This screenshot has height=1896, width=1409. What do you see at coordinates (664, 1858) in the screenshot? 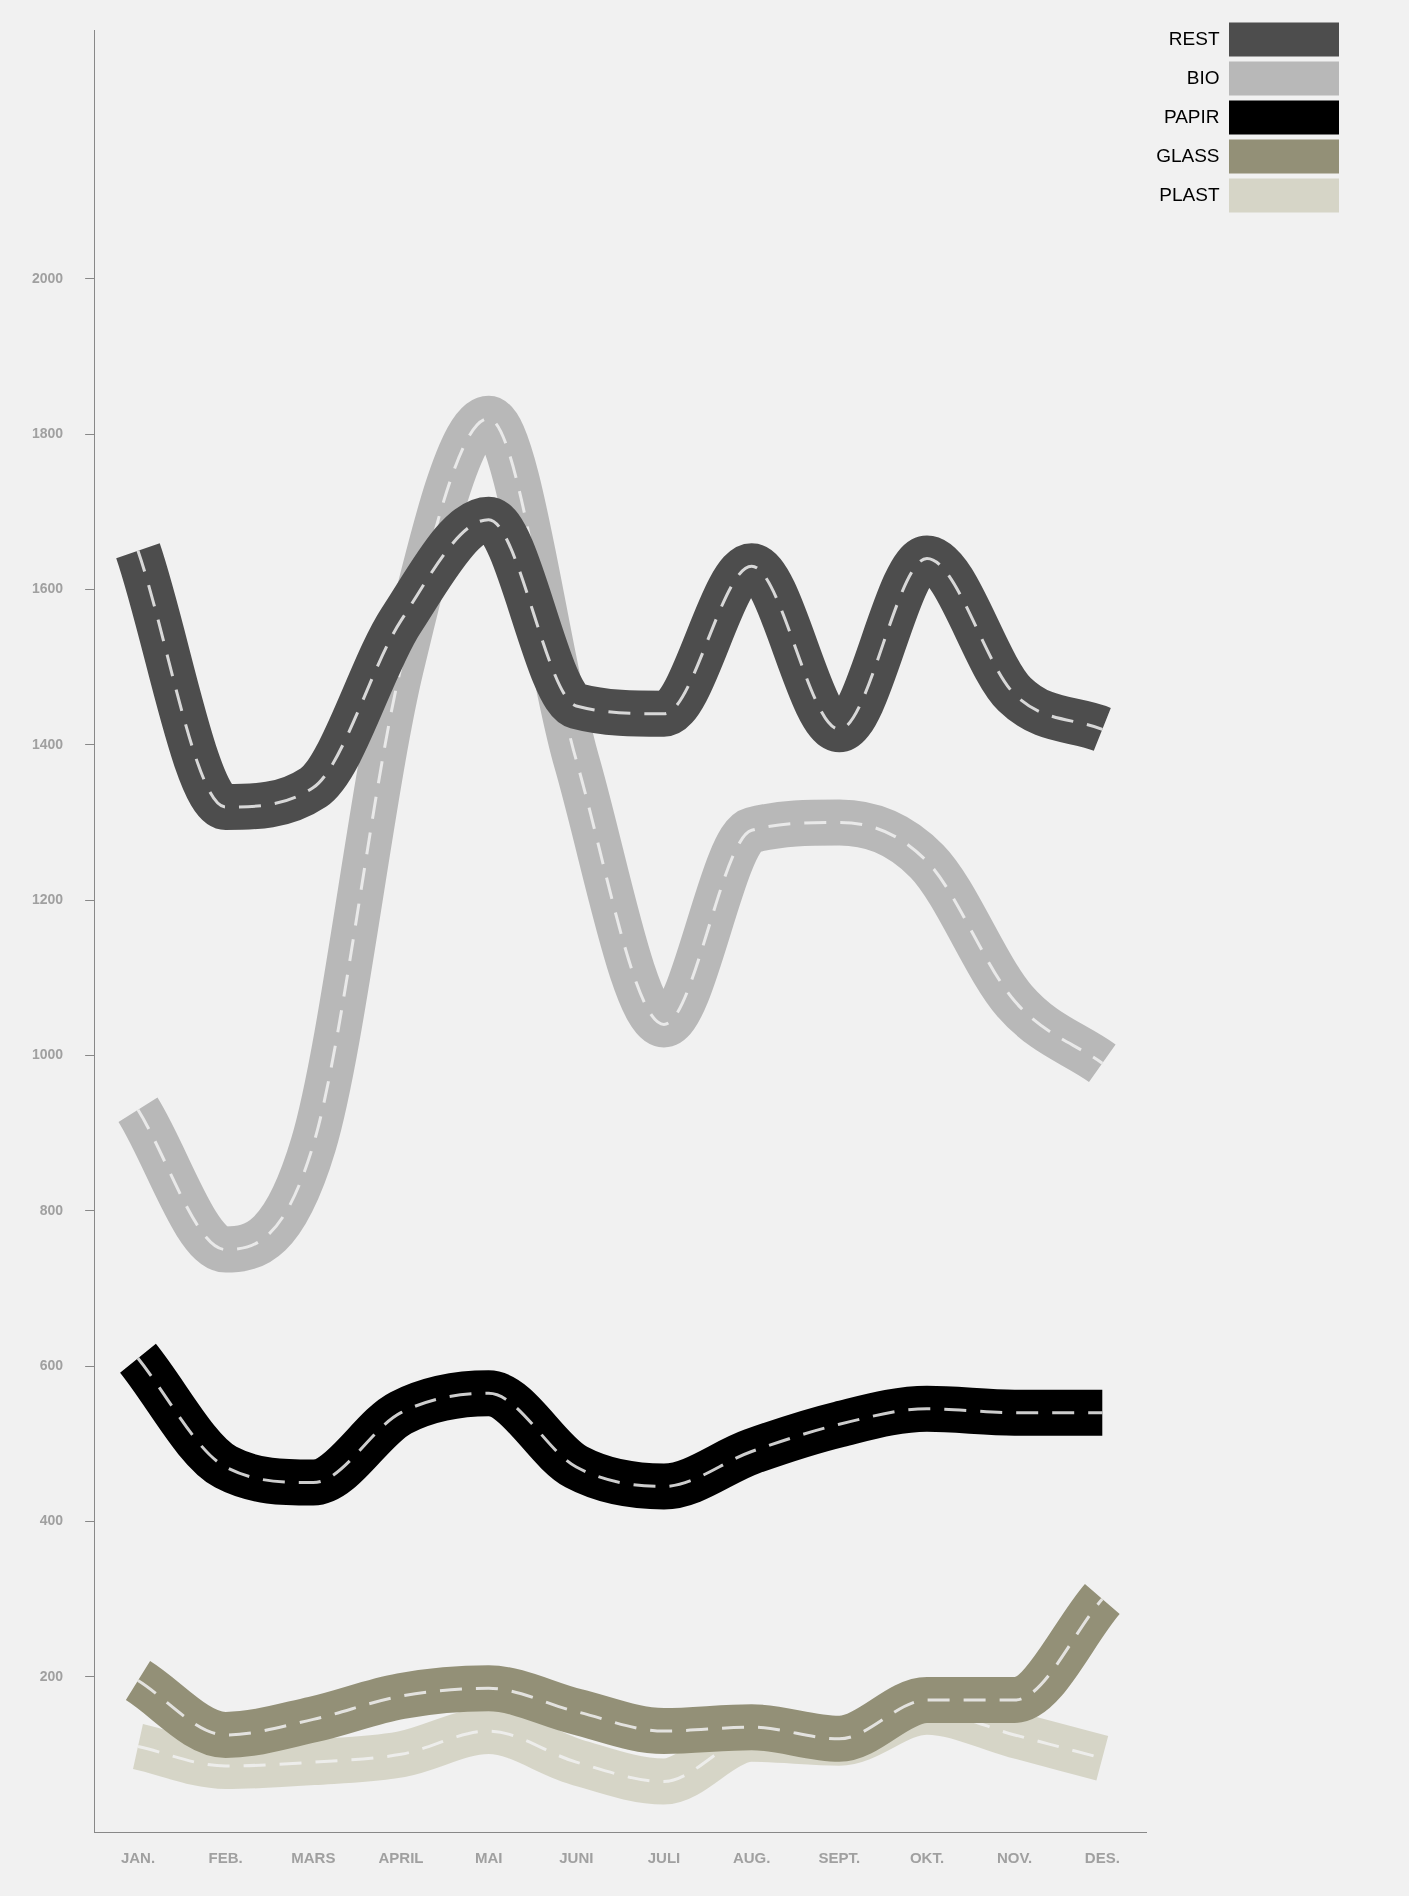
I see `x-tick-label: JULI` at bounding box center [664, 1858].